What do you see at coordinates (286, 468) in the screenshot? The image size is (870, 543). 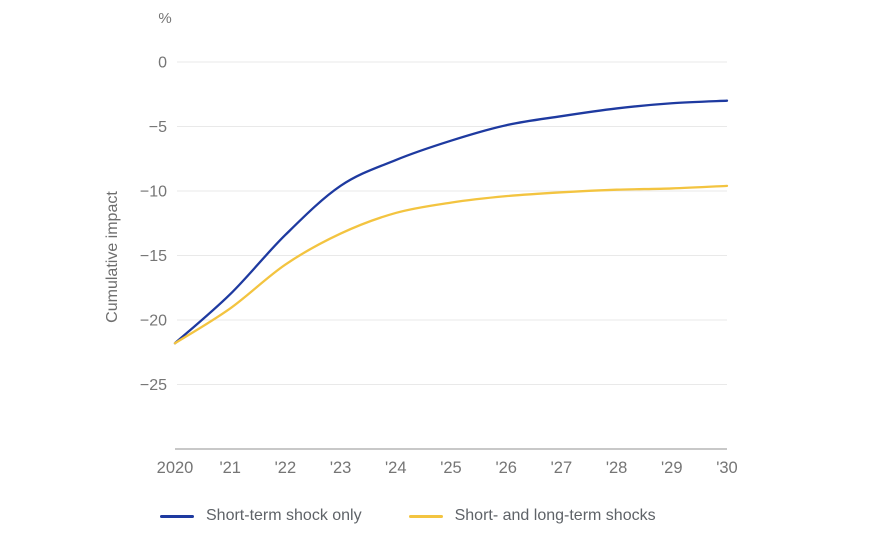 I see `x-tick-label: '22` at bounding box center [286, 468].